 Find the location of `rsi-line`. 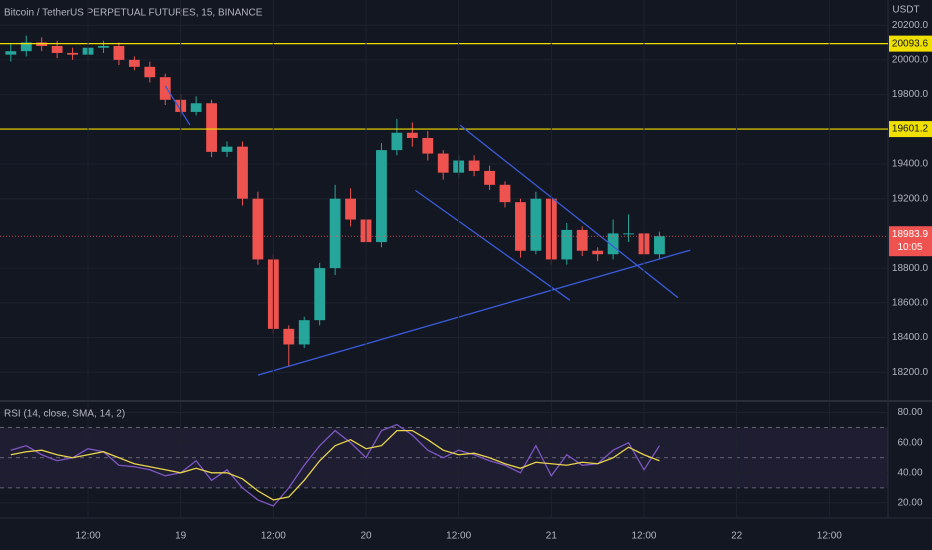

rsi-line is located at coordinates (335, 465).